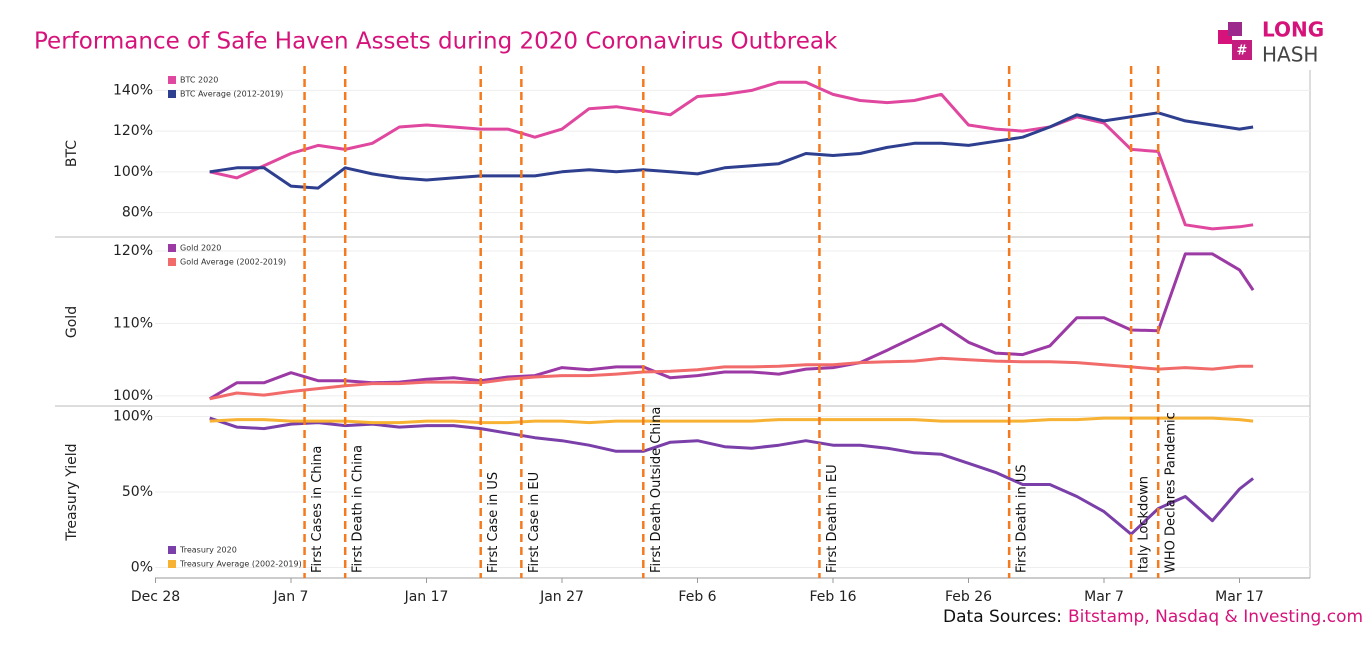 This screenshot has height=650, width=1366. What do you see at coordinates (358, 509) in the screenshot?
I see `event-label: First Death in China` at bounding box center [358, 509].